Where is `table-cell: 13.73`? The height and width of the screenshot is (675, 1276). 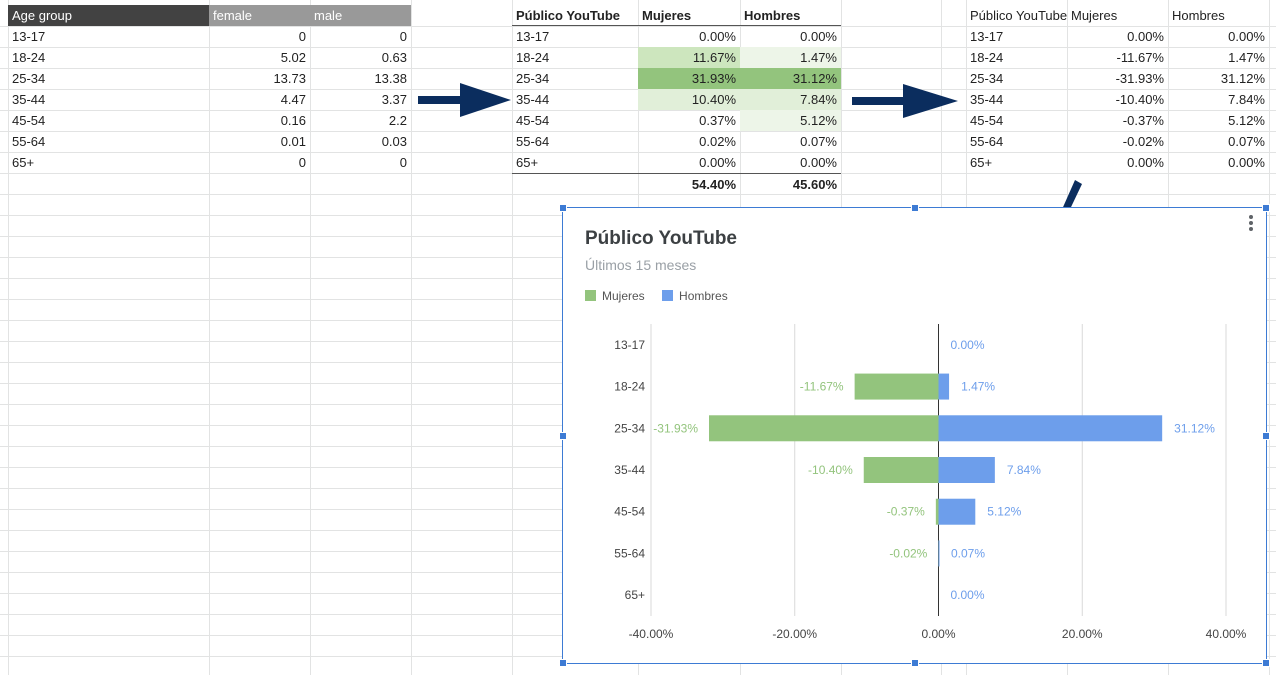 table-cell: 13.73 is located at coordinates (289, 78).